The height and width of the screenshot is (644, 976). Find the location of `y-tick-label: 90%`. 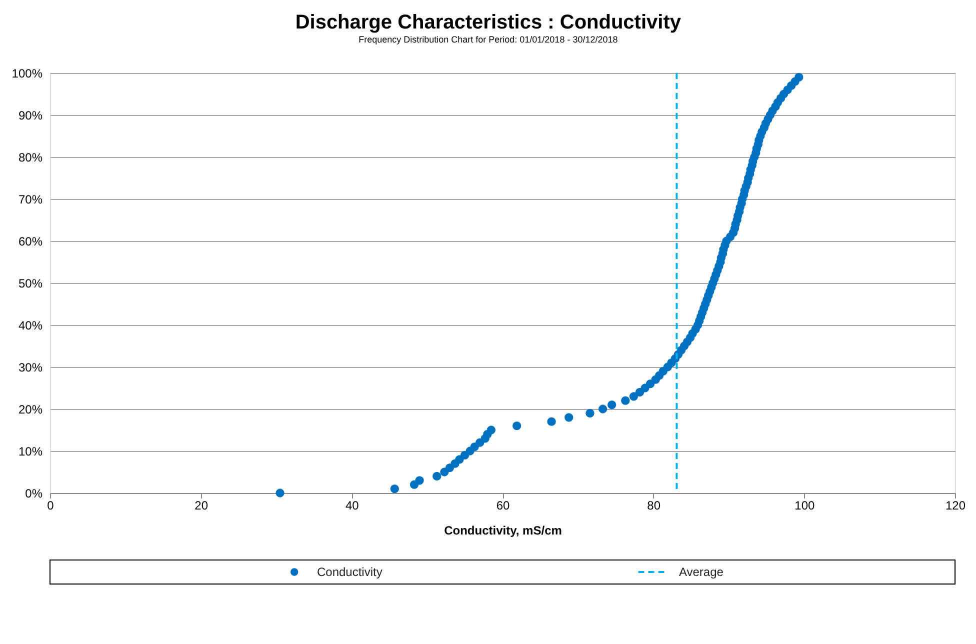

y-tick-label: 90% is located at coordinates (30, 115).